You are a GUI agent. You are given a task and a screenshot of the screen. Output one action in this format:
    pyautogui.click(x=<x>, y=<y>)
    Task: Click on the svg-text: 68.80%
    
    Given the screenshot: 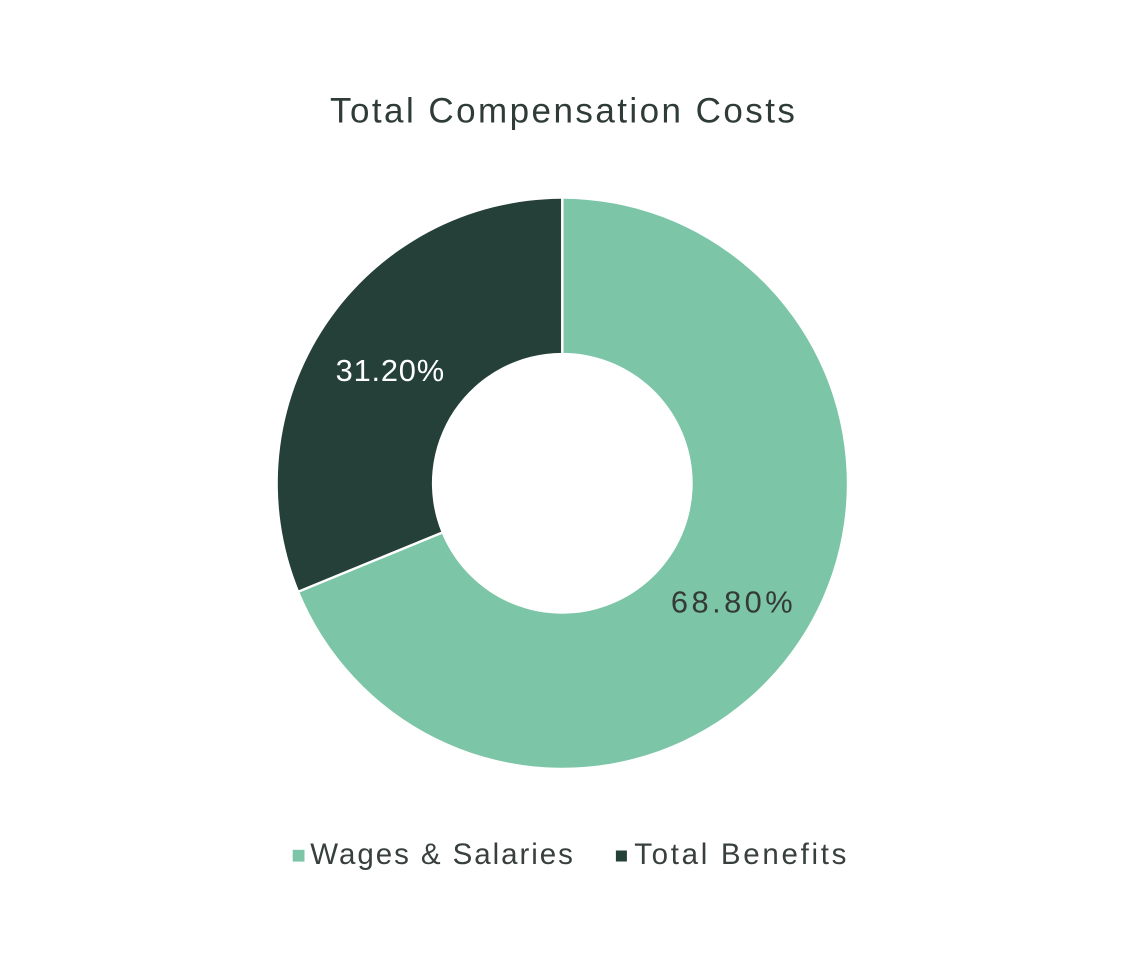 What is the action you would take?
    pyautogui.click(x=733, y=602)
    